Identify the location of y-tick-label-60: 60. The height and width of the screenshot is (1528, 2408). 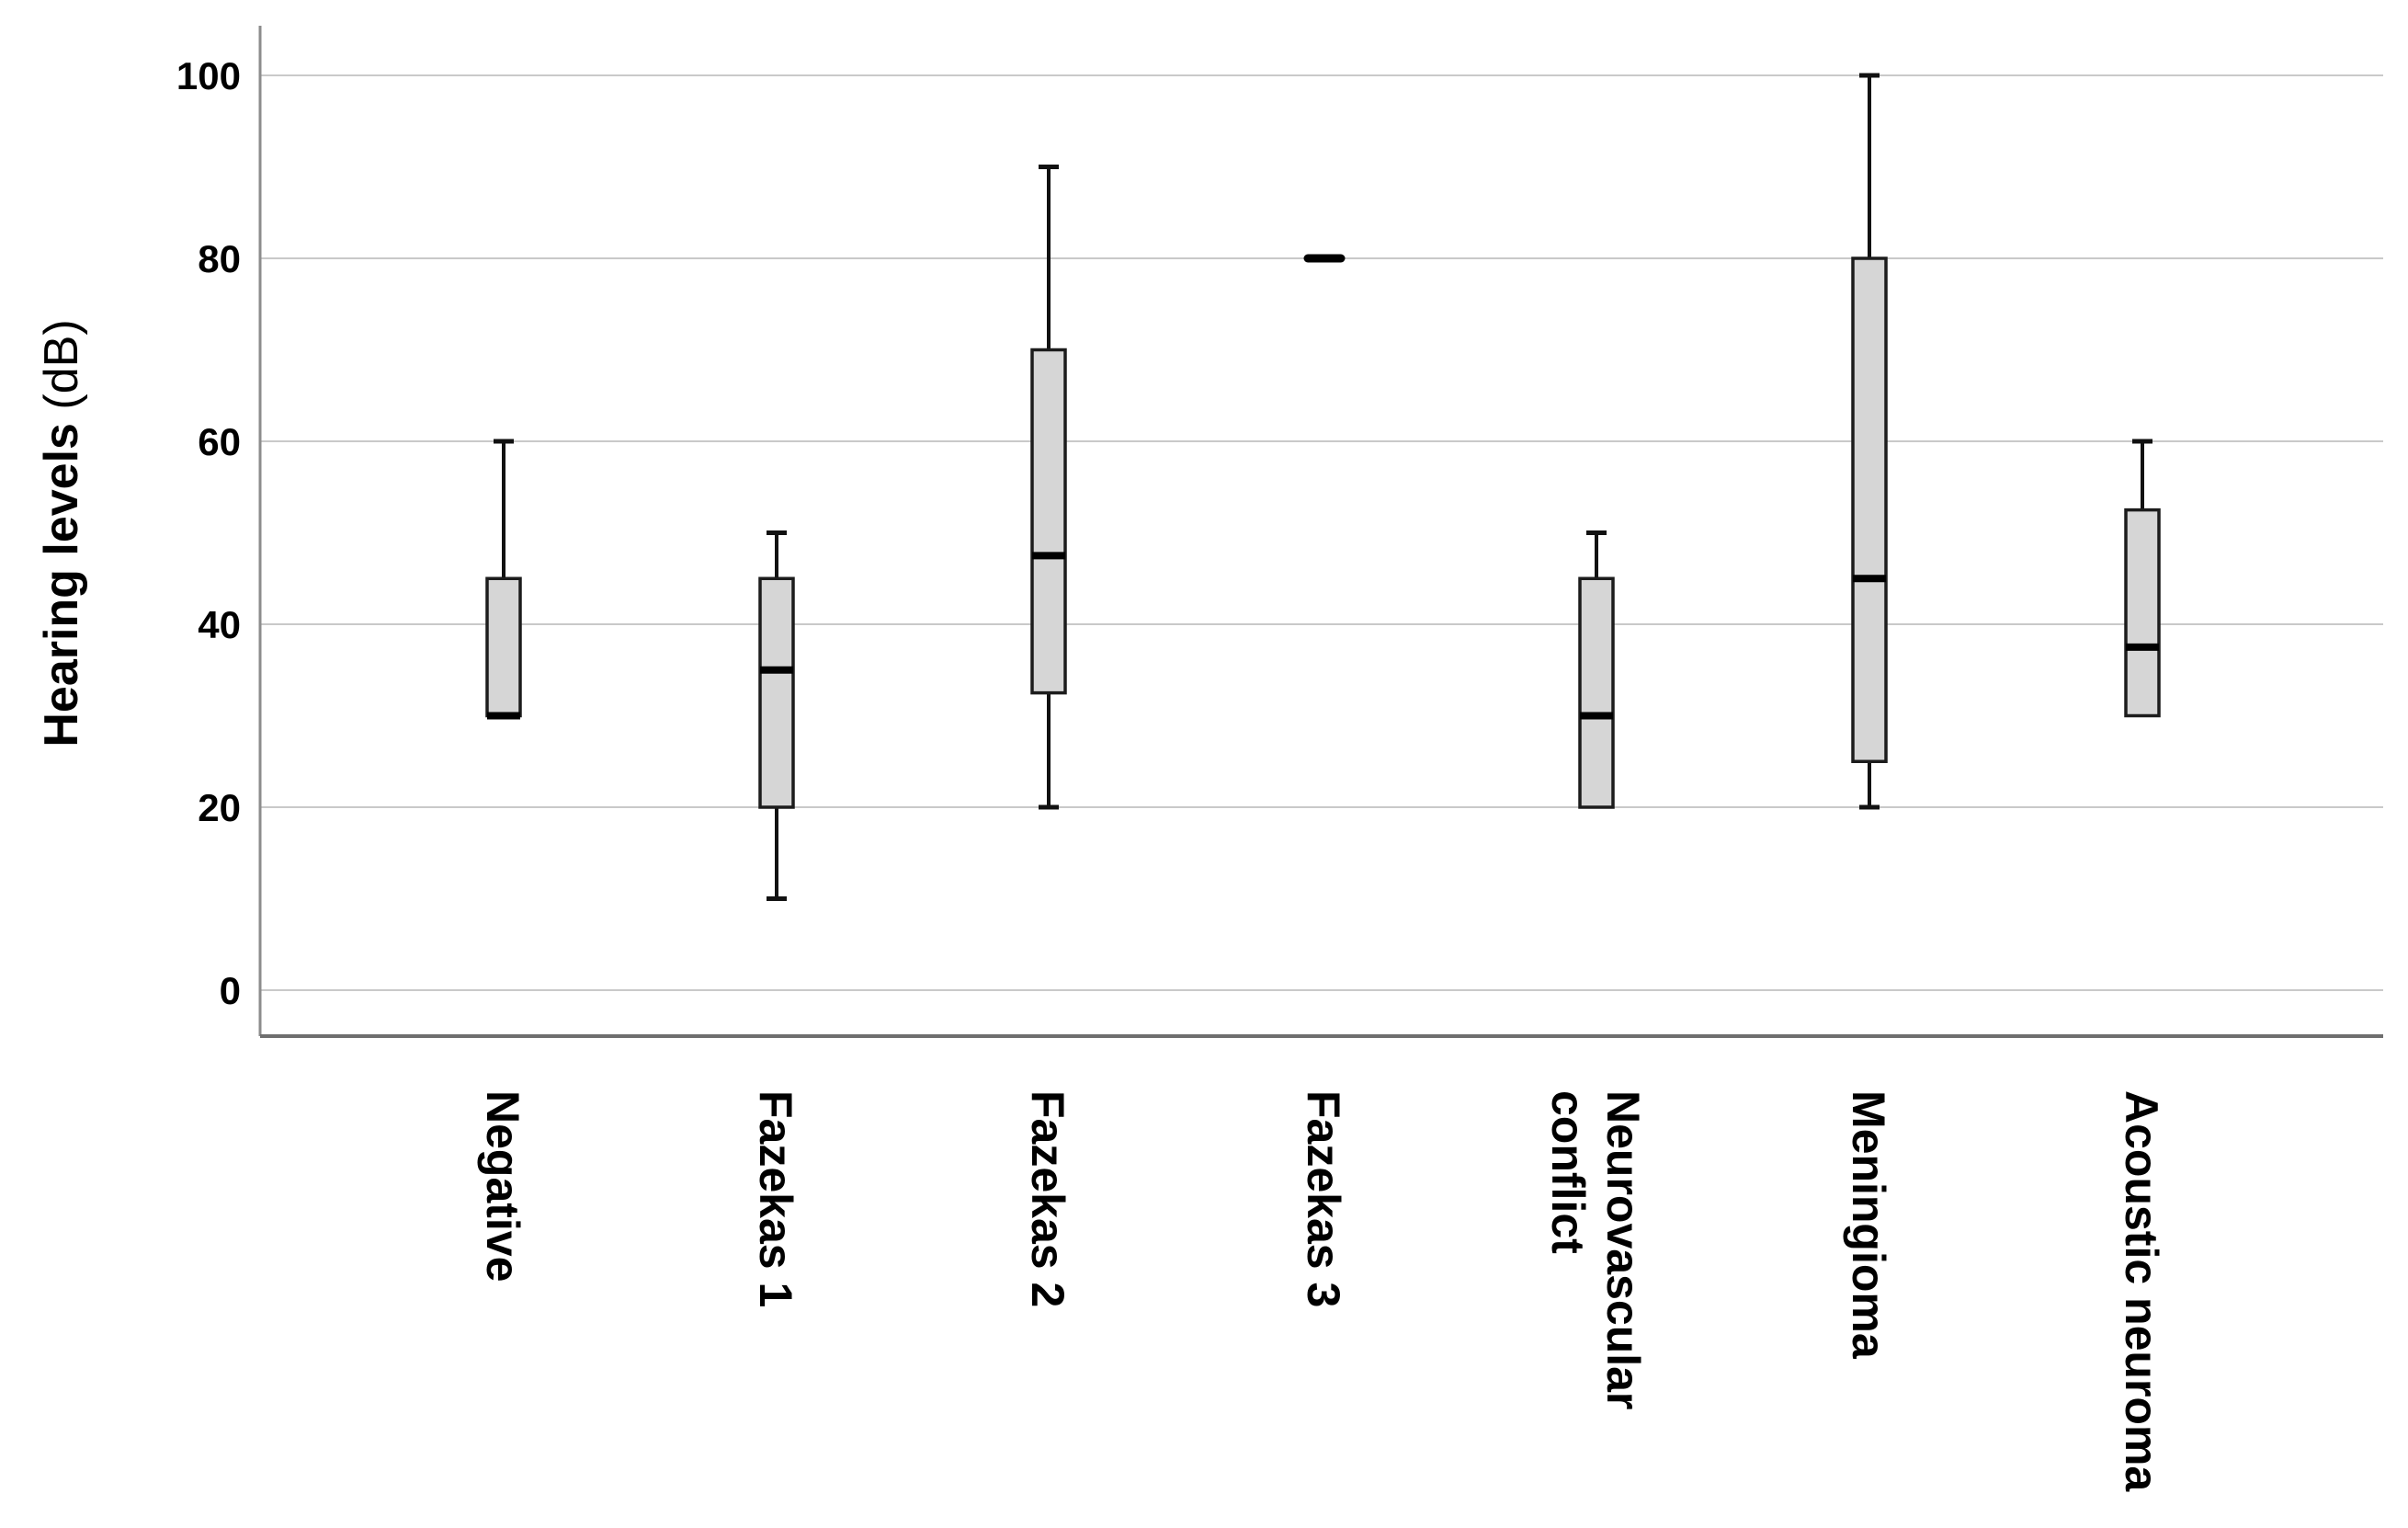
(219, 441).